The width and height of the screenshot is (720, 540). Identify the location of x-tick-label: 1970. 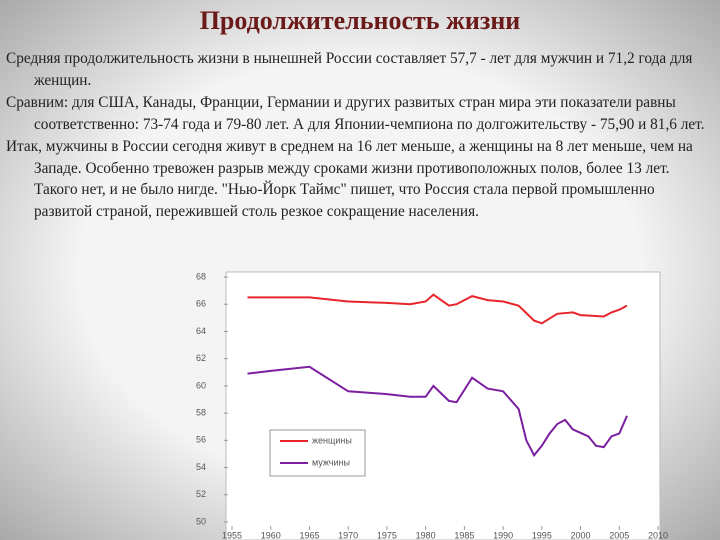
(348, 535).